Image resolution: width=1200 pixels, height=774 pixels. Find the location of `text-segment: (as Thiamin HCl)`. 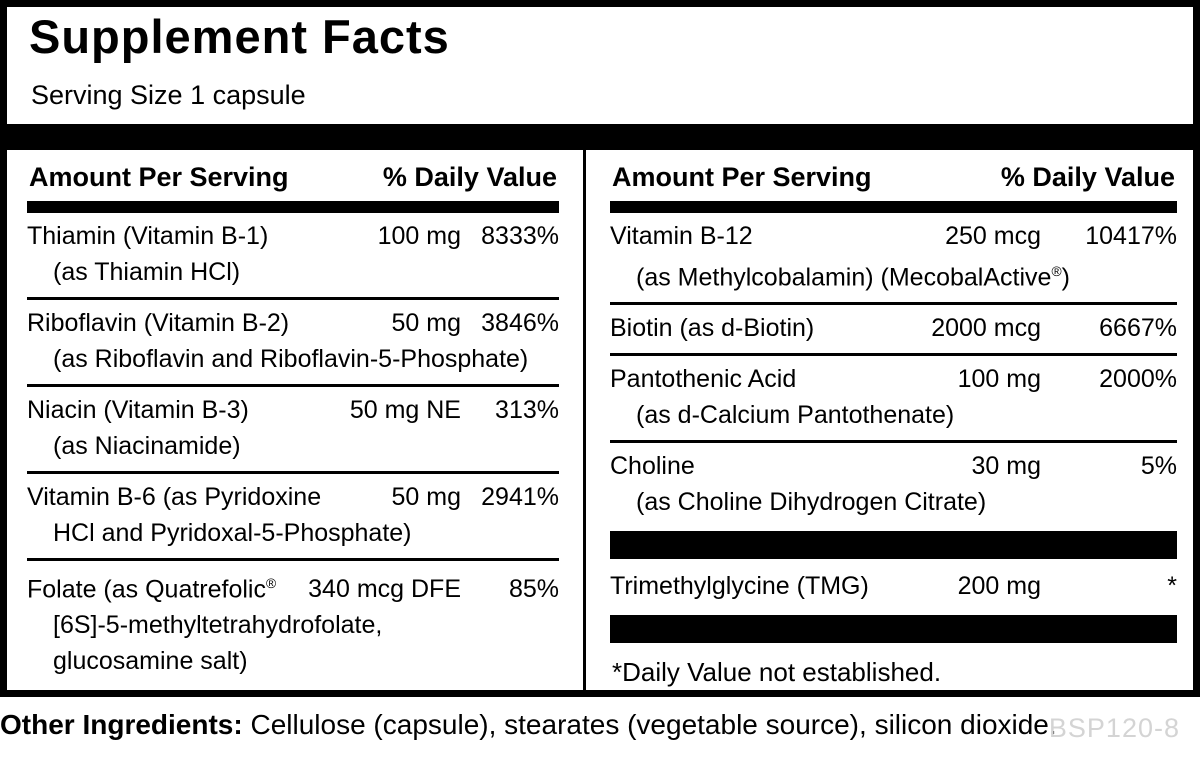

text-segment: (as Thiamin HCl) is located at coordinates (147, 272).